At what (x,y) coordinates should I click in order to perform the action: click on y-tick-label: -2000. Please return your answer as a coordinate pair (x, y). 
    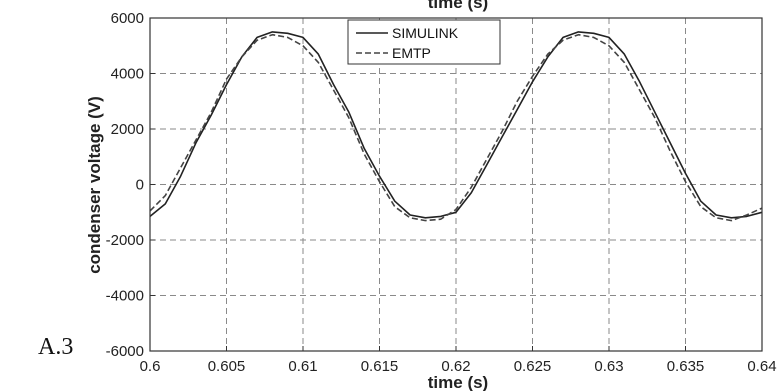
    Looking at the image, I should click on (125, 240).